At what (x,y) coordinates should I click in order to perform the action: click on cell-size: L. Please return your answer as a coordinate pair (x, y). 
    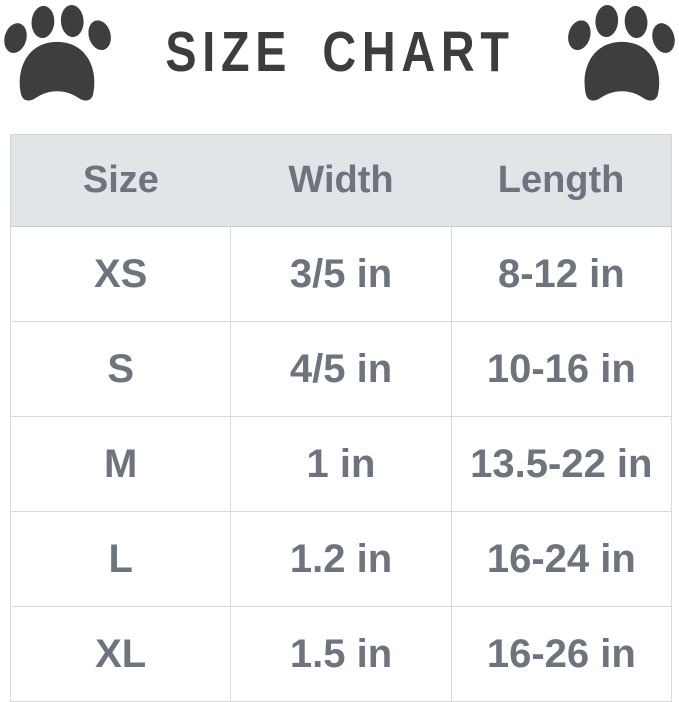
    Looking at the image, I should click on (120, 559).